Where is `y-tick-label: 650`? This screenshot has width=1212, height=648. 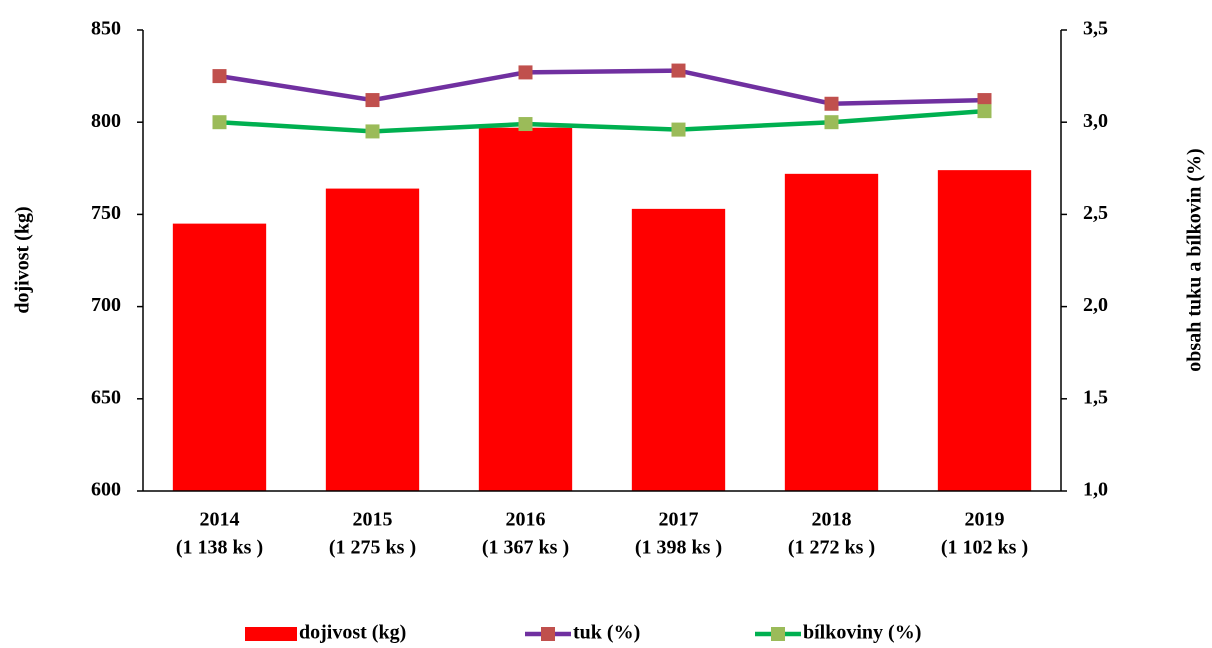 y-tick-label: 650 is located at coordinates (106, 397).